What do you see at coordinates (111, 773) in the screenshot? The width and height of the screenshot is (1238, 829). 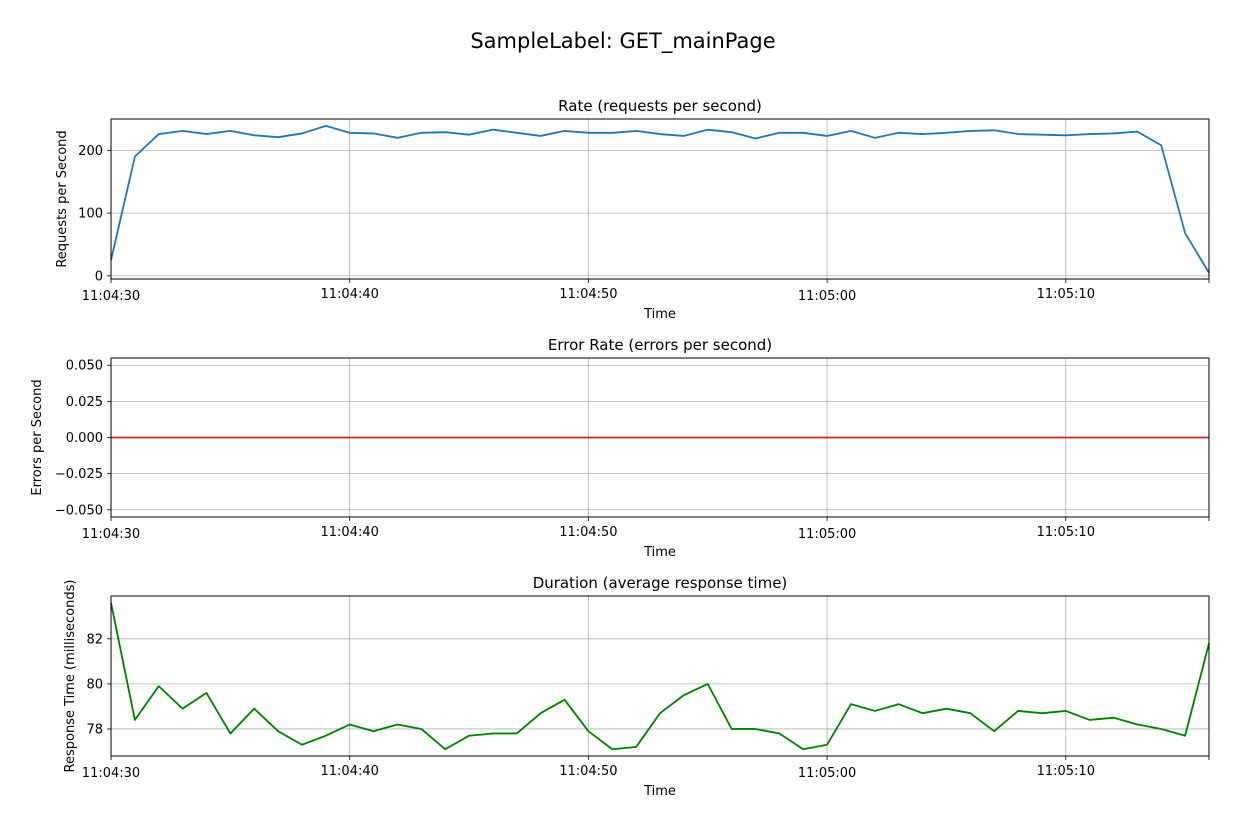 I see `duration-x-tick-label: 11:04:30` at bounding box center [111, 773].